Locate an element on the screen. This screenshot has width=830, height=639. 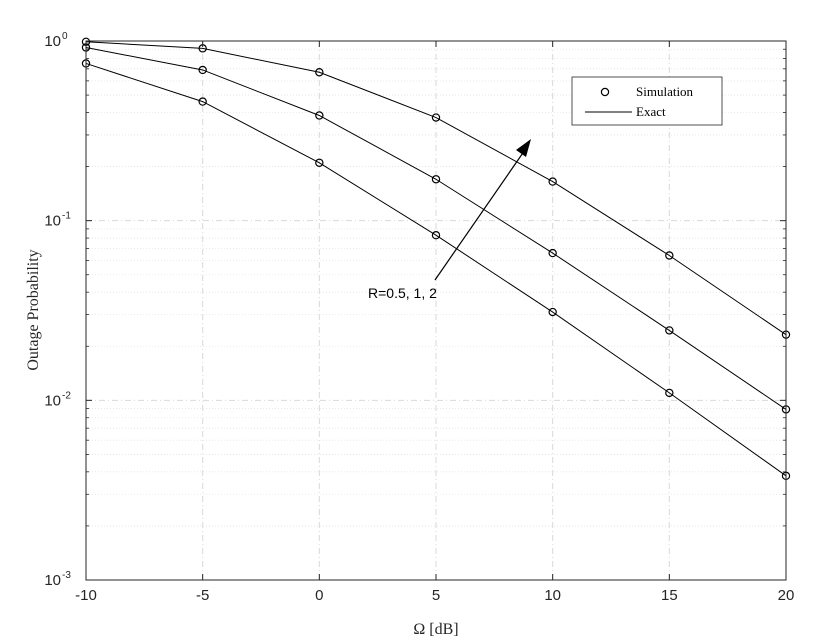
legend: Simulation Exact is located at coordinates (647, 101).